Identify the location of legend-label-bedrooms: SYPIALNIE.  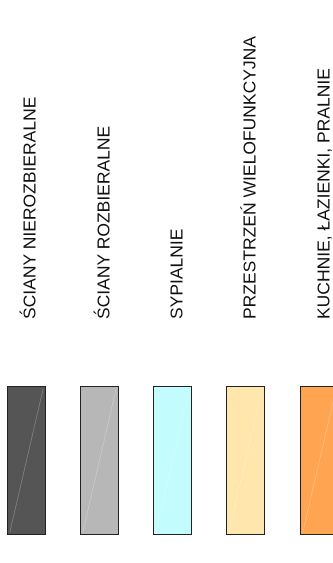
(176, 273).